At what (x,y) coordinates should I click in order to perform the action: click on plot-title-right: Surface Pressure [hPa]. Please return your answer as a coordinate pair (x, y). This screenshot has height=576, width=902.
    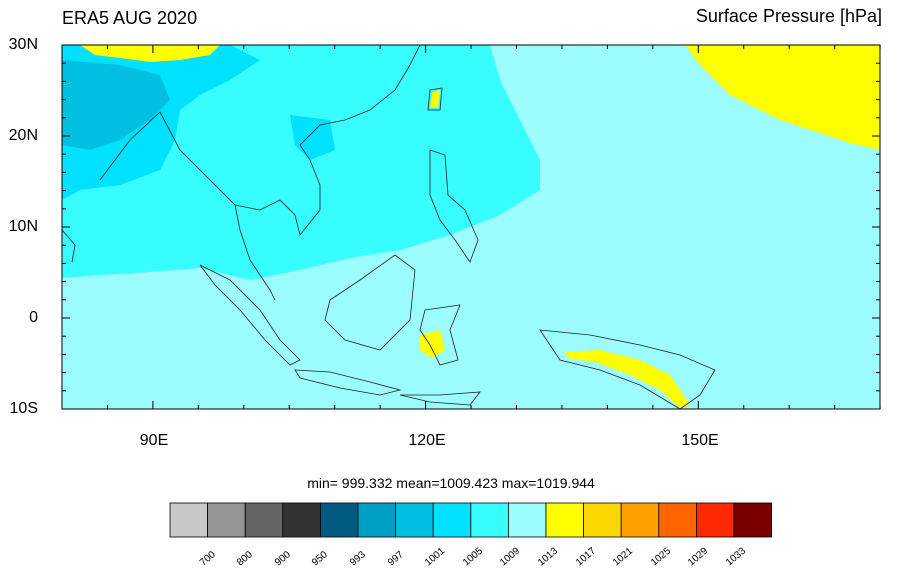
    Looking at the image, I should click on (788, 16).